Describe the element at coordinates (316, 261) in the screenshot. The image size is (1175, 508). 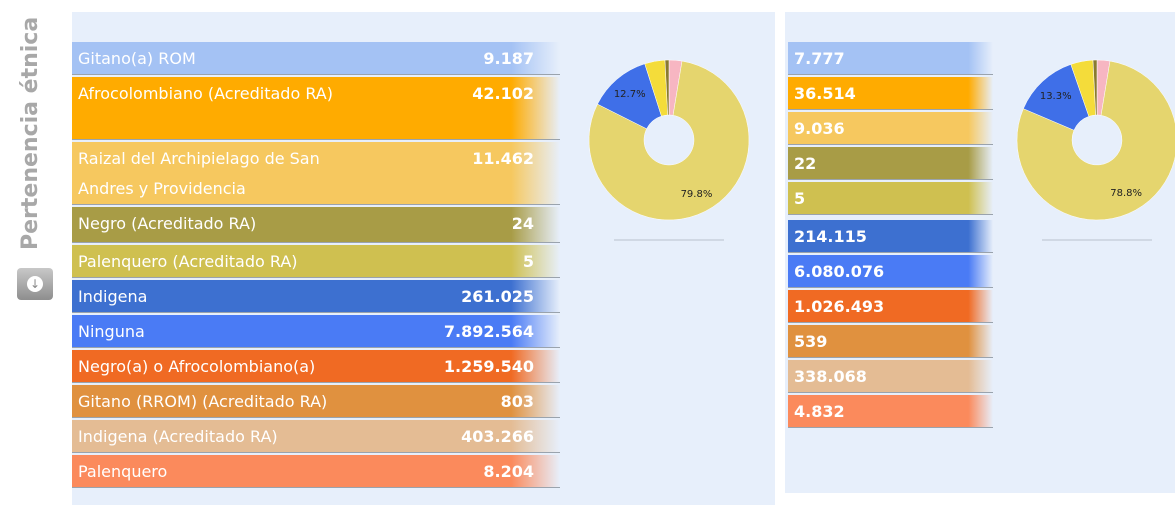
I see `table-row: Palenquero (Acreditado RA) 5` at that location.